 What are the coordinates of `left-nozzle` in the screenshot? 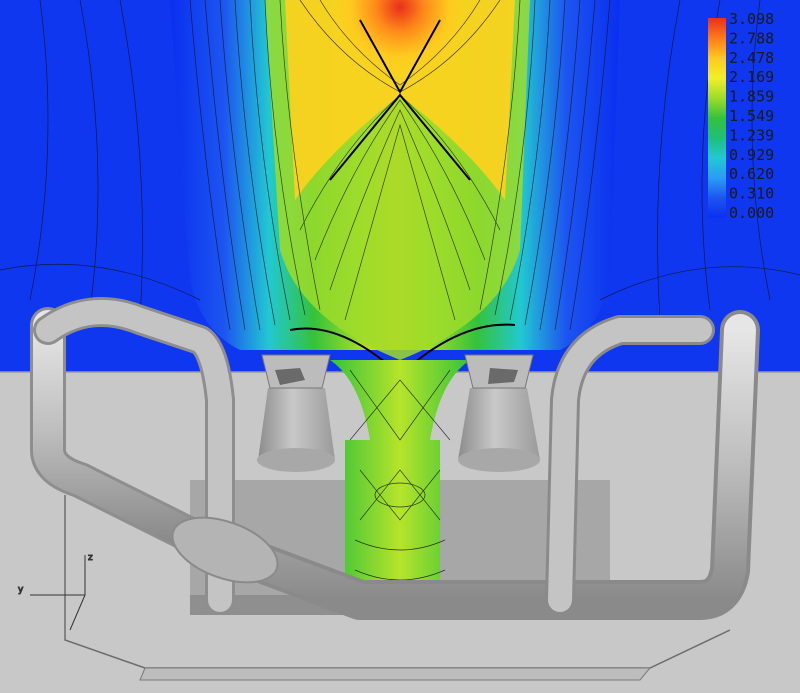 It's located at (296, 413).